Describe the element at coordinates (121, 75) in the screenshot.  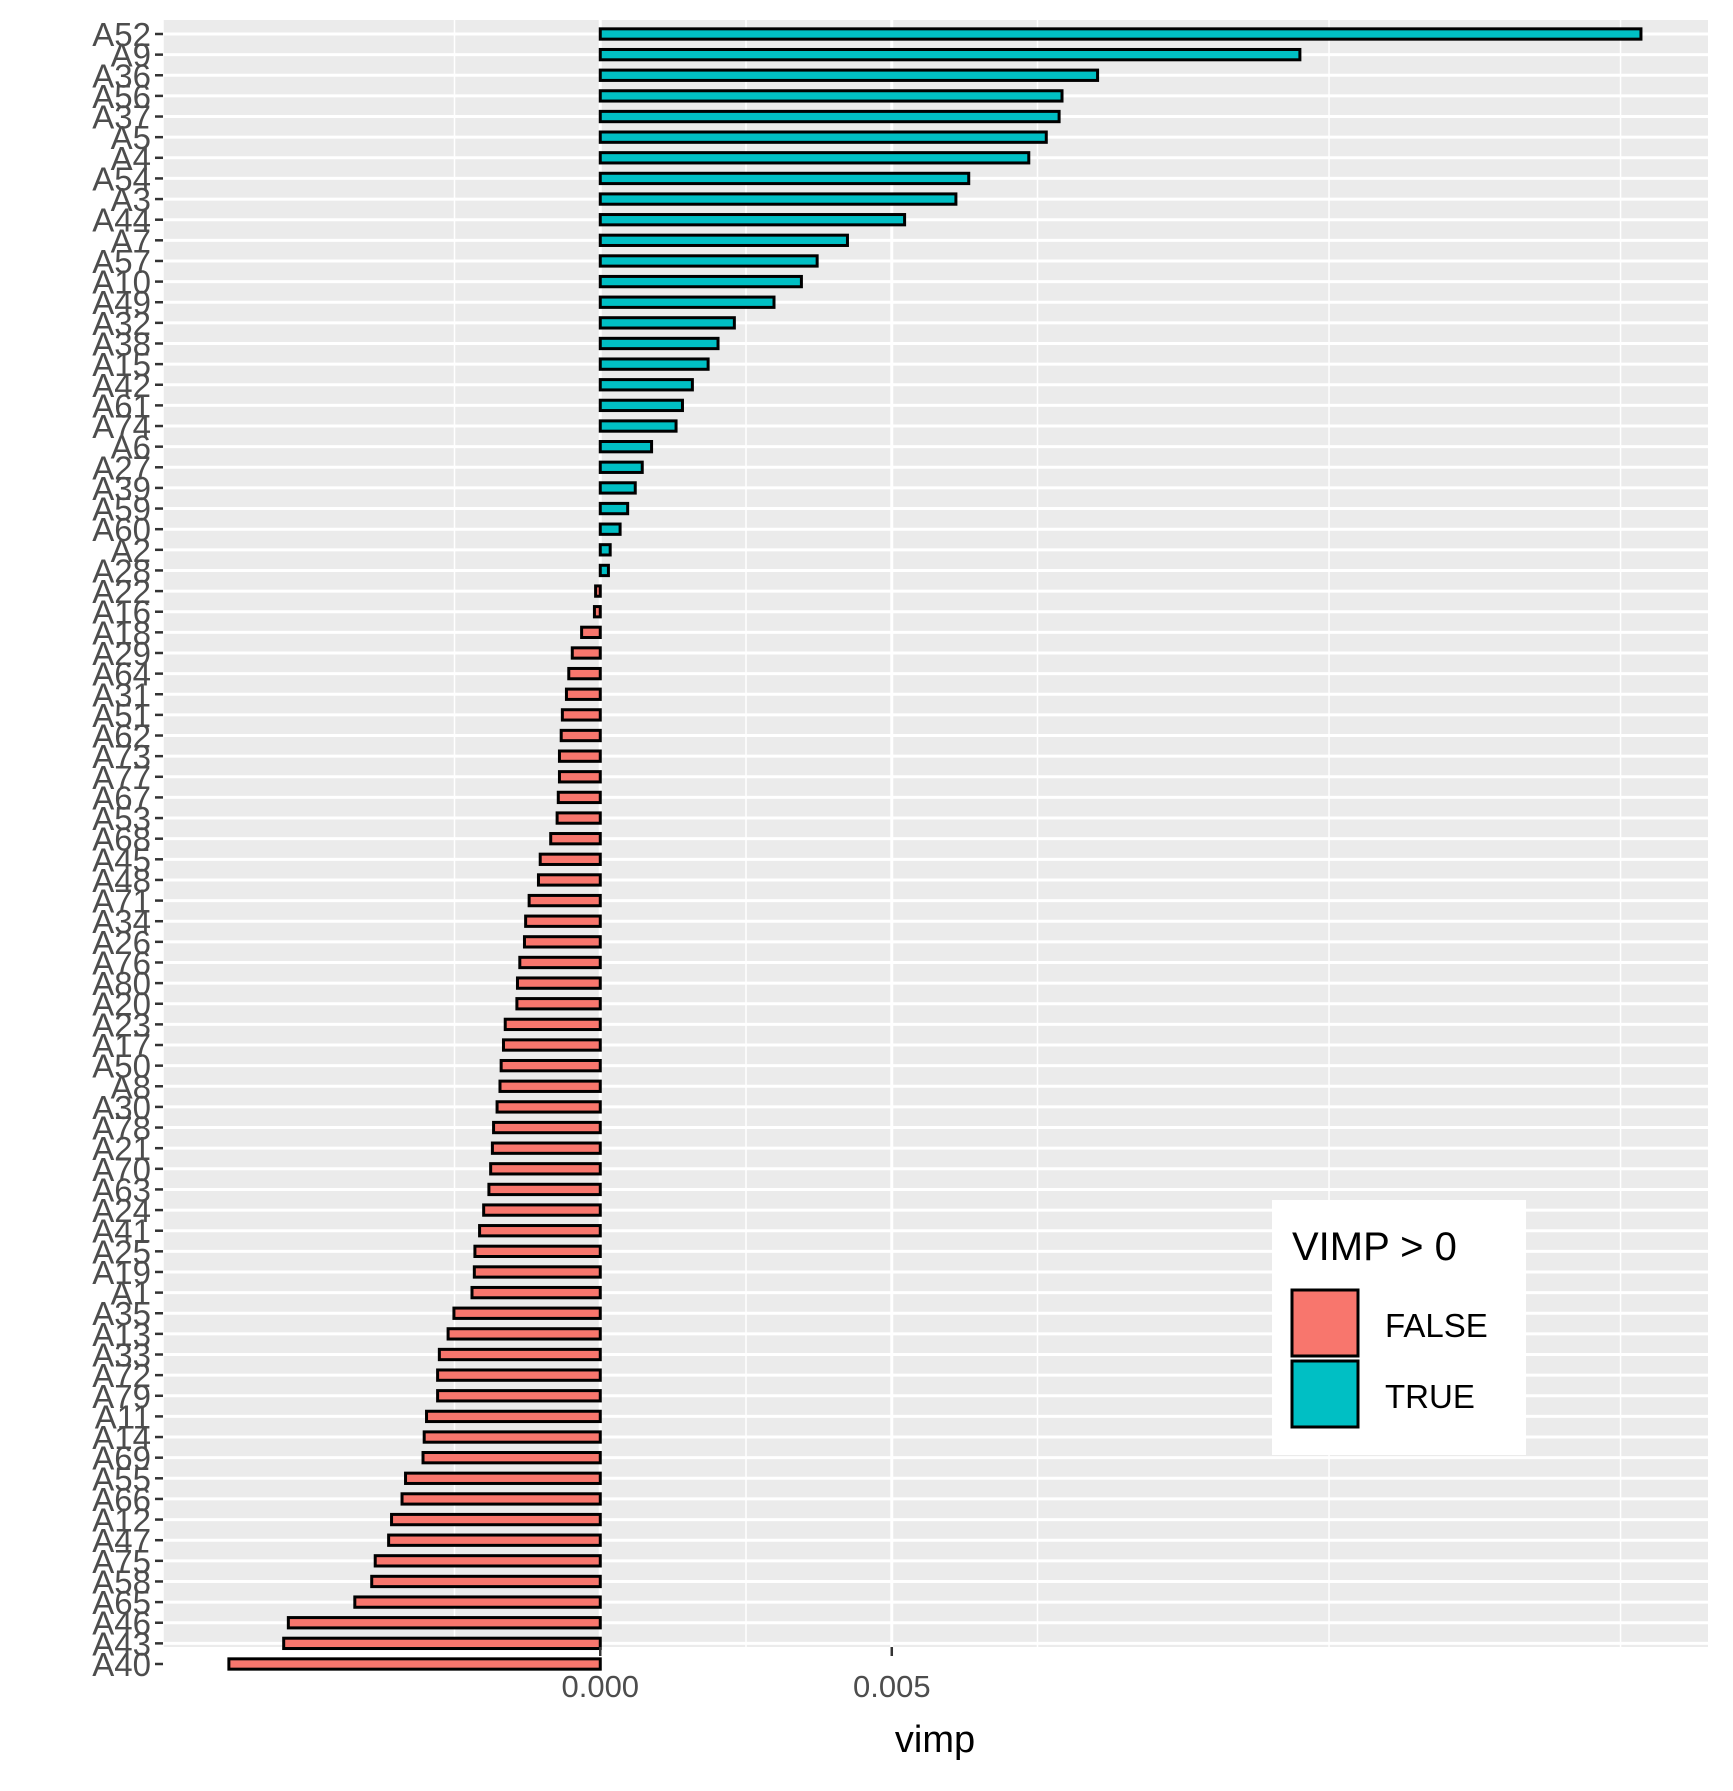
I see `y-tick-label-A36: A36` at that location.